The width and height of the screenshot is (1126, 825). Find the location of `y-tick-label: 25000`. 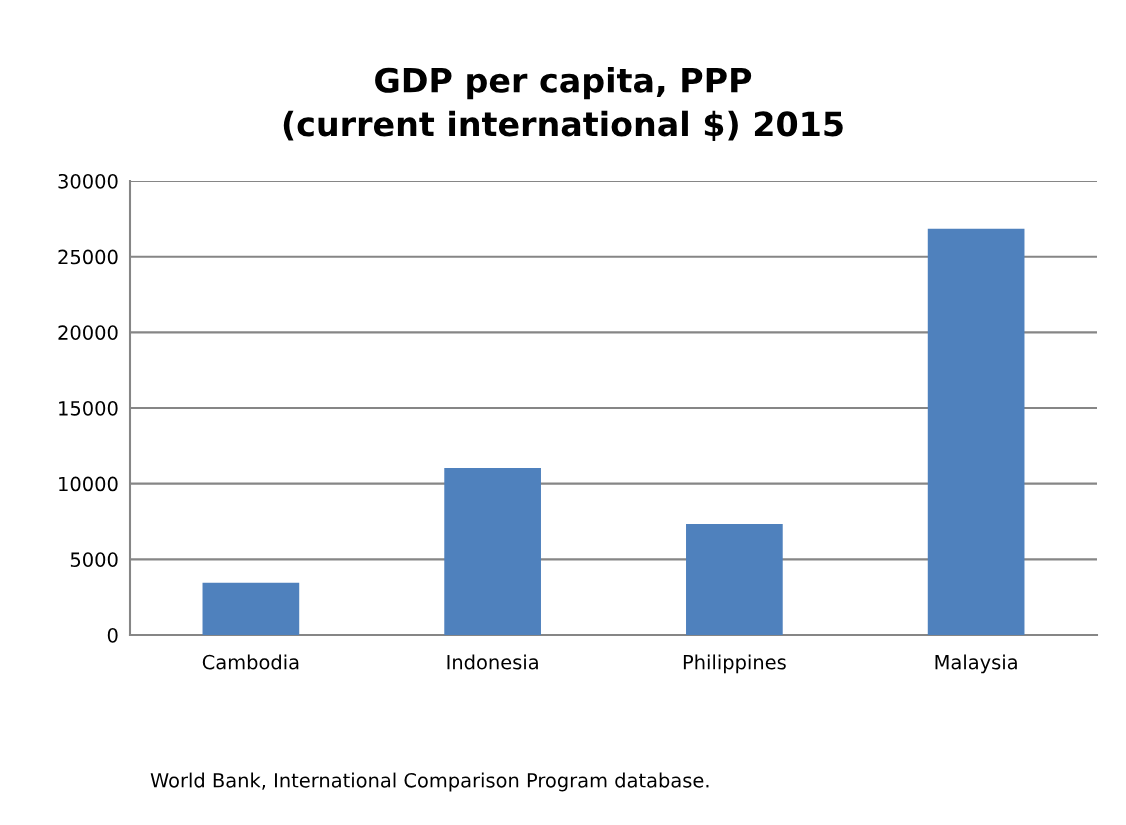

y-tick-label: 25000 is located at coordinates (88, 257).